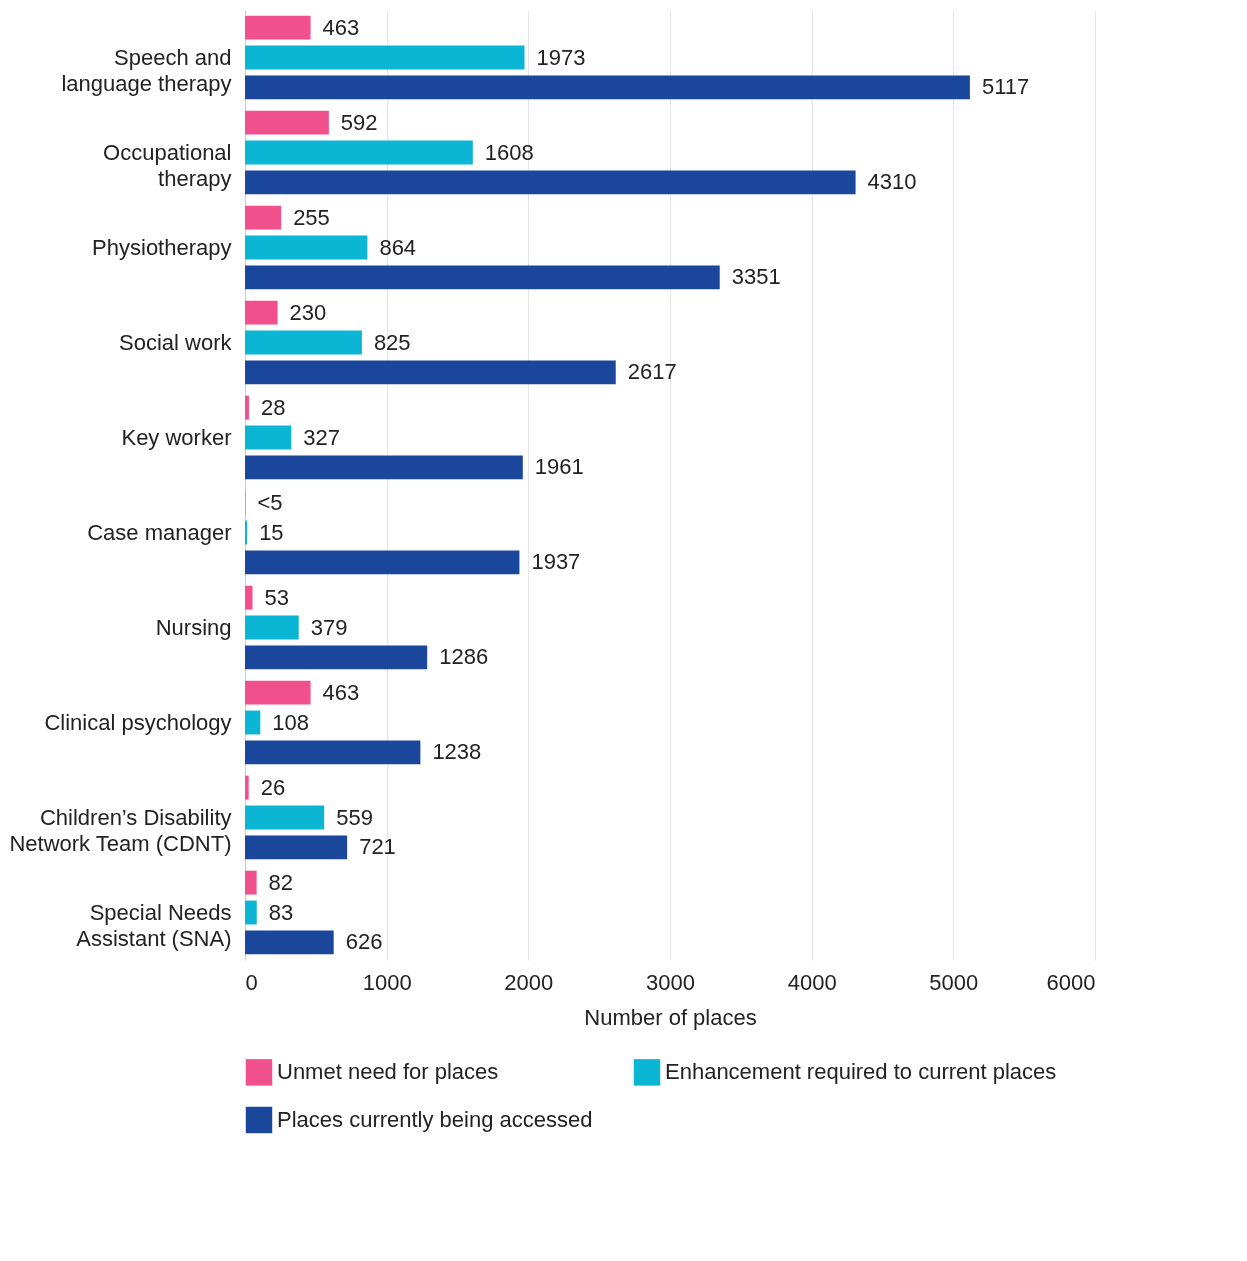 The height and width of the screenshot is (1261, 1247). I want to click on data-label: 327, so click(322, 437).